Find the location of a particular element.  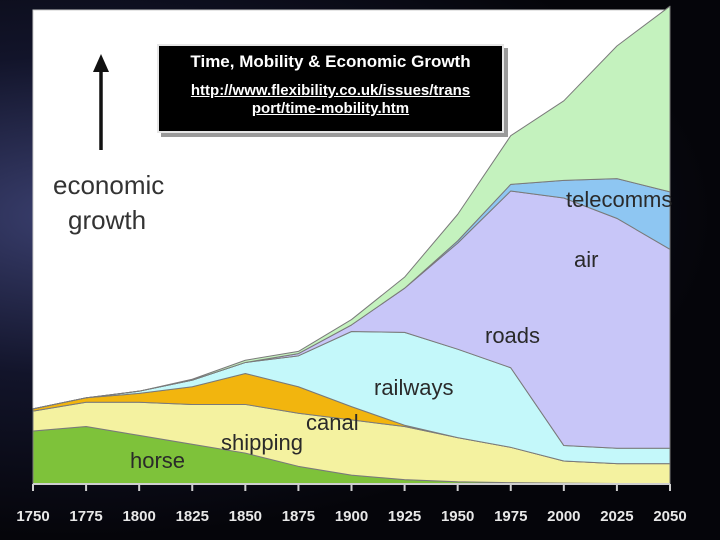

x-tick-label-2025: 2025 is located at coordinates (616, 516).